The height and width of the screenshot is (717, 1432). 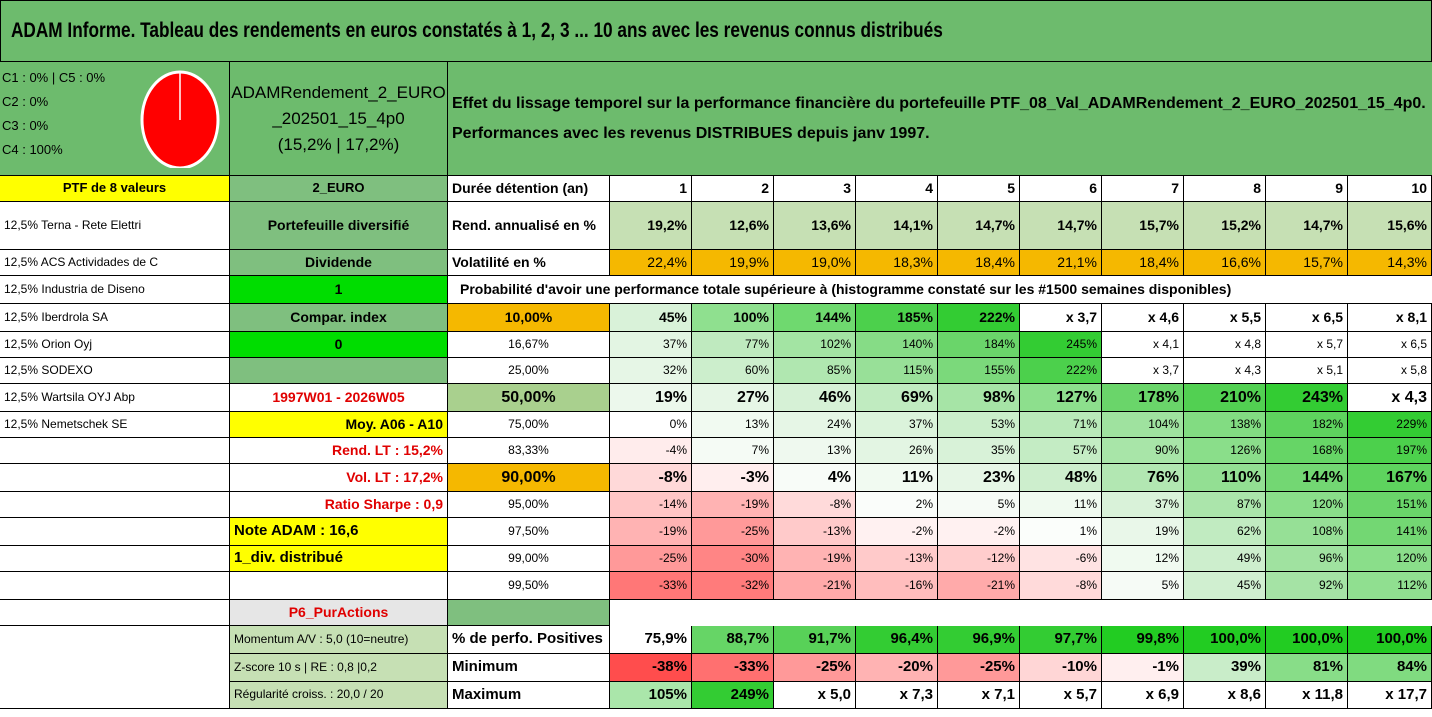 What do you see at coordinates (339, 478) in the screenshot?
I see `vol-lt-cell: Vol. LT : 17,2%` at bounding box center [339, 478].